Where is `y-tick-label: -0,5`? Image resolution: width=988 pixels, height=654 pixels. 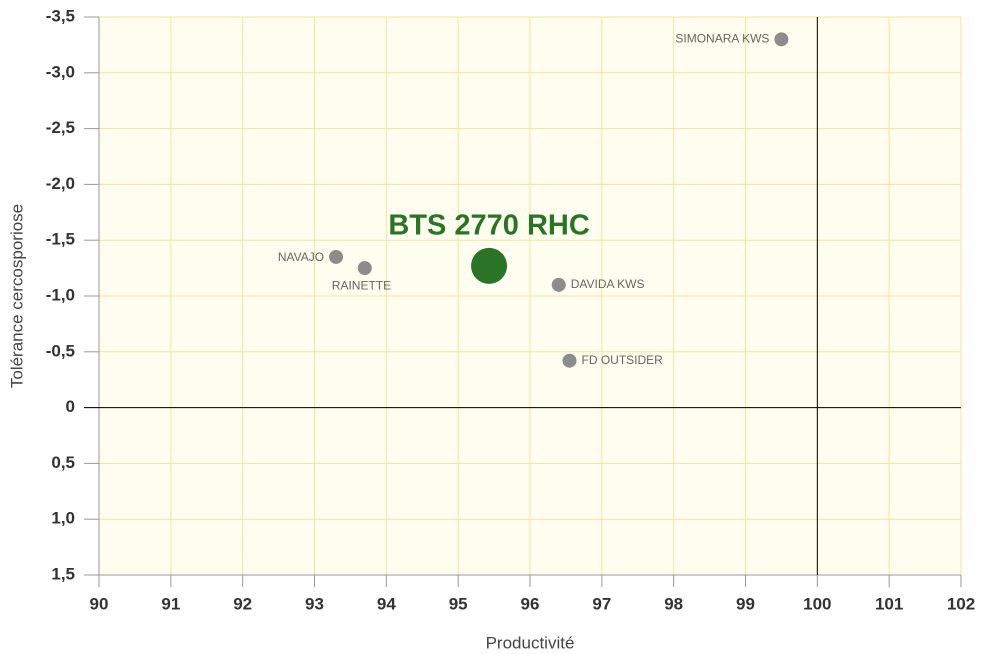 y-tick-label: -0,5 is located at coordinates (60, 350).